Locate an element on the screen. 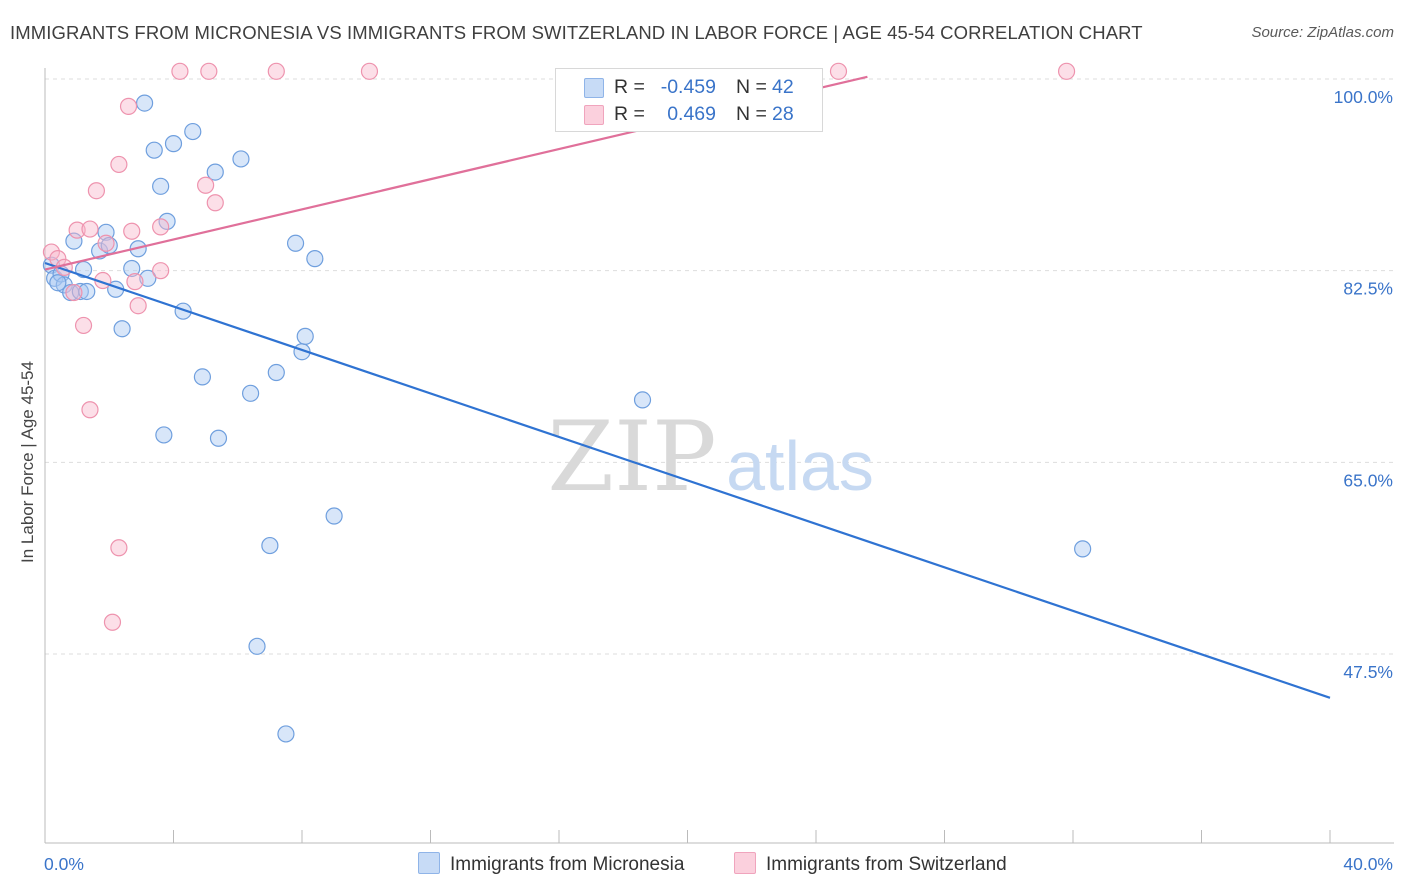 The height and width of the screenshot is (892, 1406). correlation-legend: R = -0.459 N = 42 R = 0.469 N = 28 is located at coordinates (689, 100).